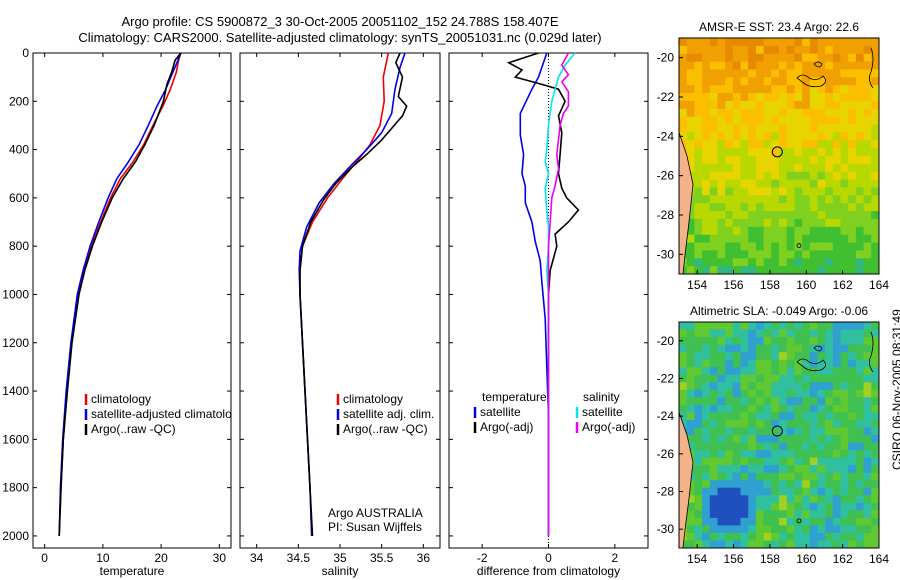 This screenshot has width=900, height=580. Describe the element at coordinates (666, 176) in the screenshot. I see `map-y-tick-label: -26` at that location.